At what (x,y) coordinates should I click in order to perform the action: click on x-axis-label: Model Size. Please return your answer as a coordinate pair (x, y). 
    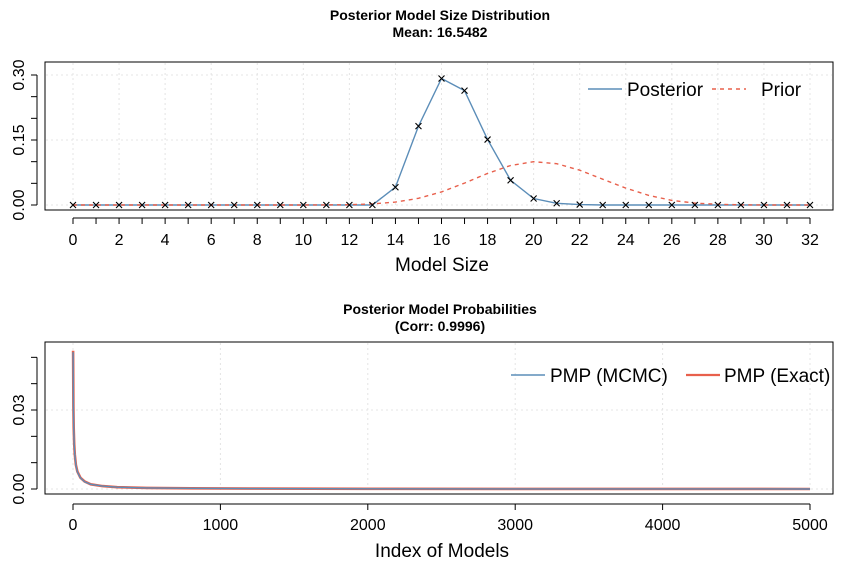
    Looking at the image, I should click on (442, 265).